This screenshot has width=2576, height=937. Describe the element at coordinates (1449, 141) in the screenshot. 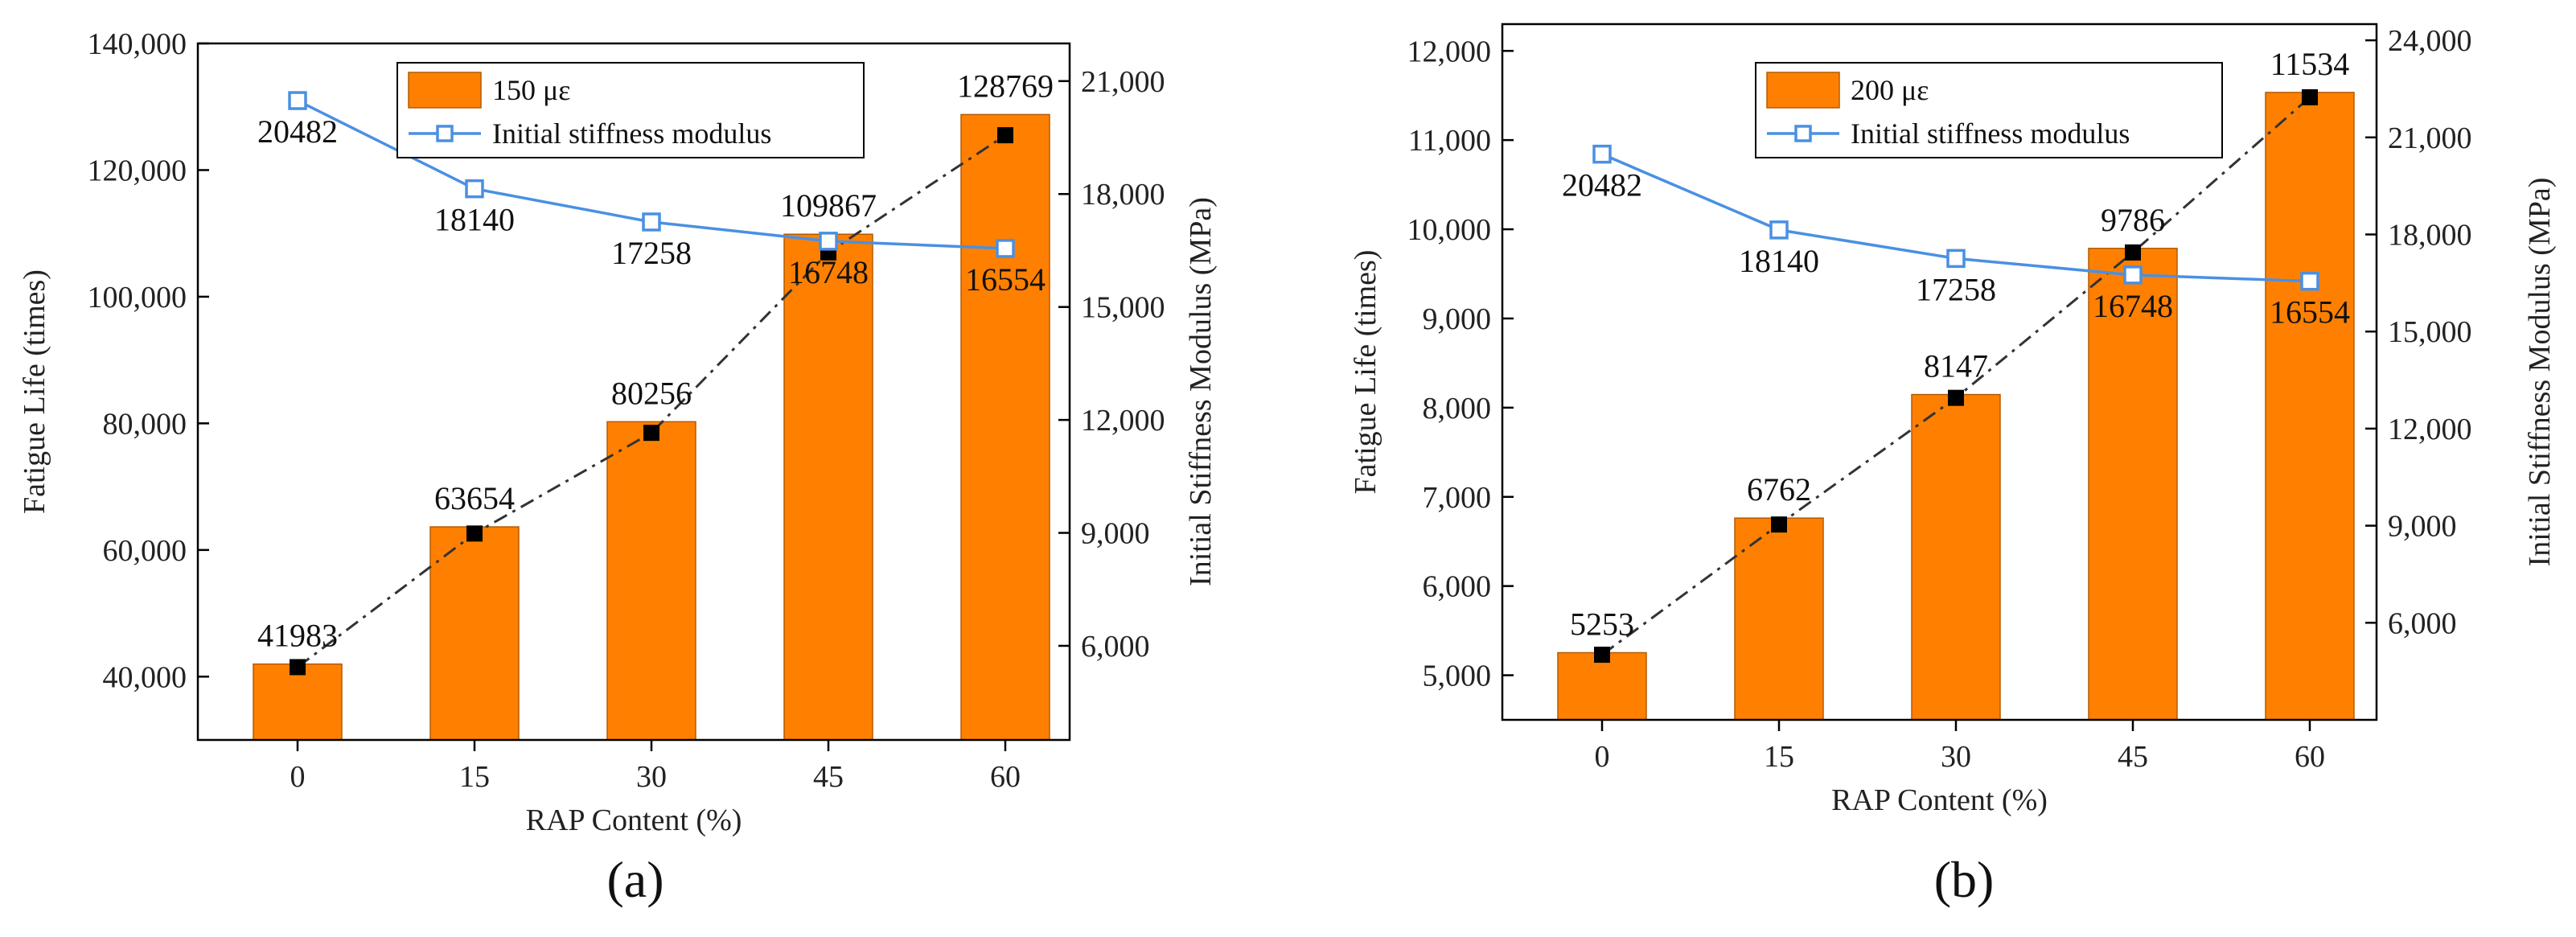

I see `left-tick-label: 11,000` at that location.